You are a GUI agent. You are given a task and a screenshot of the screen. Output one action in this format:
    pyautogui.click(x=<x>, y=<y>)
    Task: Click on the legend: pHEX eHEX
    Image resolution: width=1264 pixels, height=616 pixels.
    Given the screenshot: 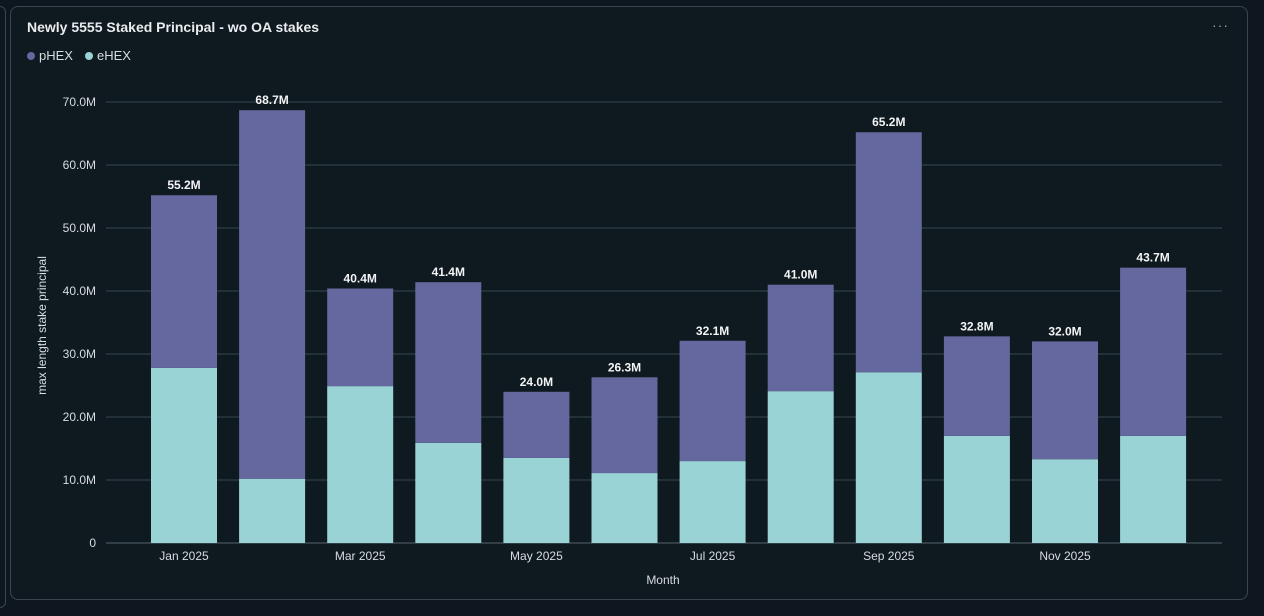 What is the action you would take?
    pyautogui.click(x=79, y=55)
    